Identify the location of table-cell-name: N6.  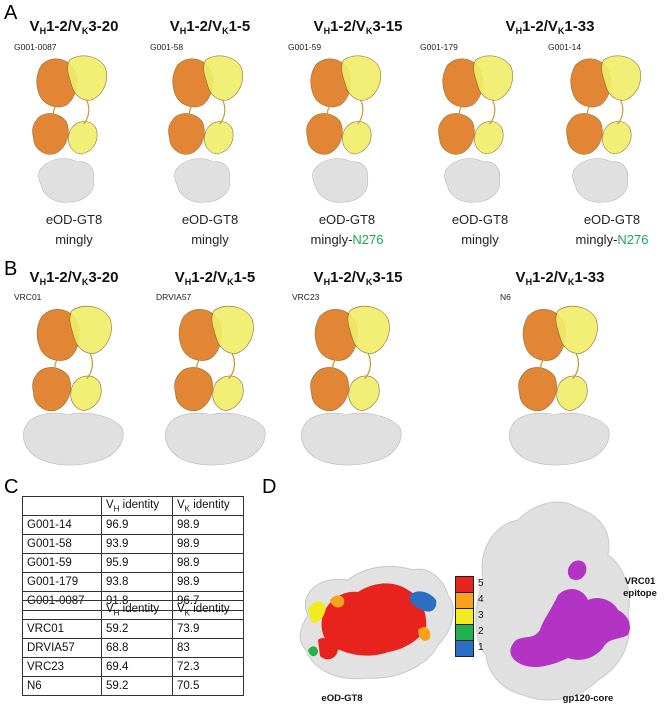
(62, 686).